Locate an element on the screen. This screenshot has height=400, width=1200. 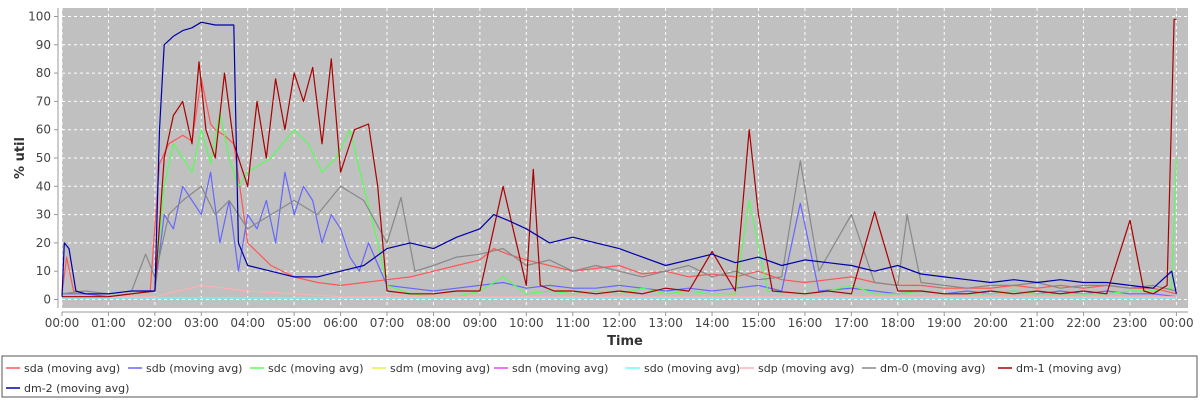
x-tick-label: 16:00 is located at coordinates (805, 323).